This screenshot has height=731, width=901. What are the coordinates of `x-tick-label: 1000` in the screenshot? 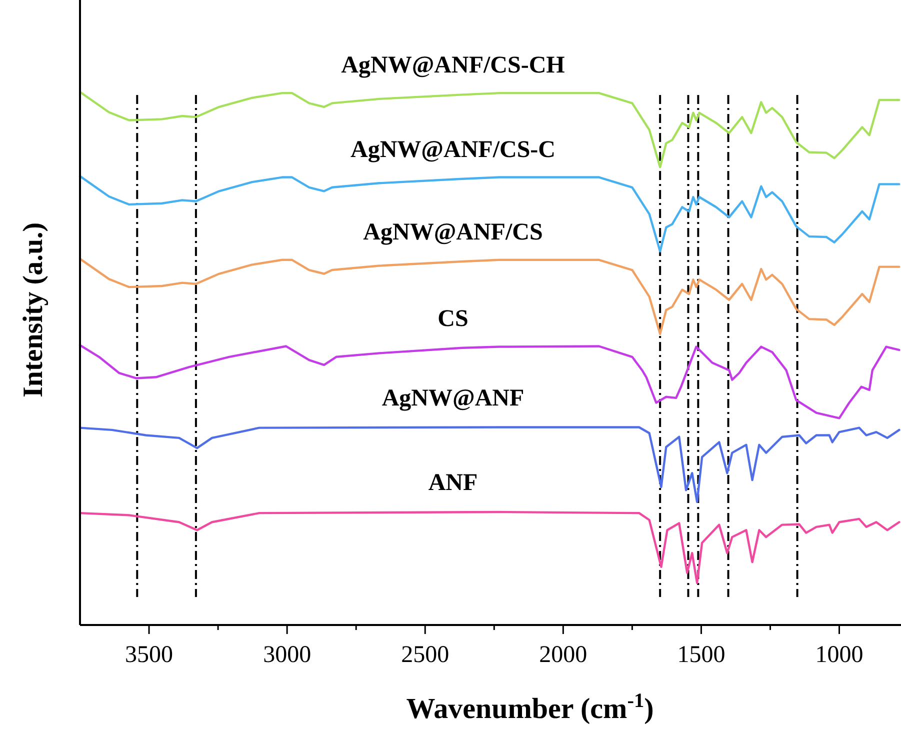 It's located at (839, 655).